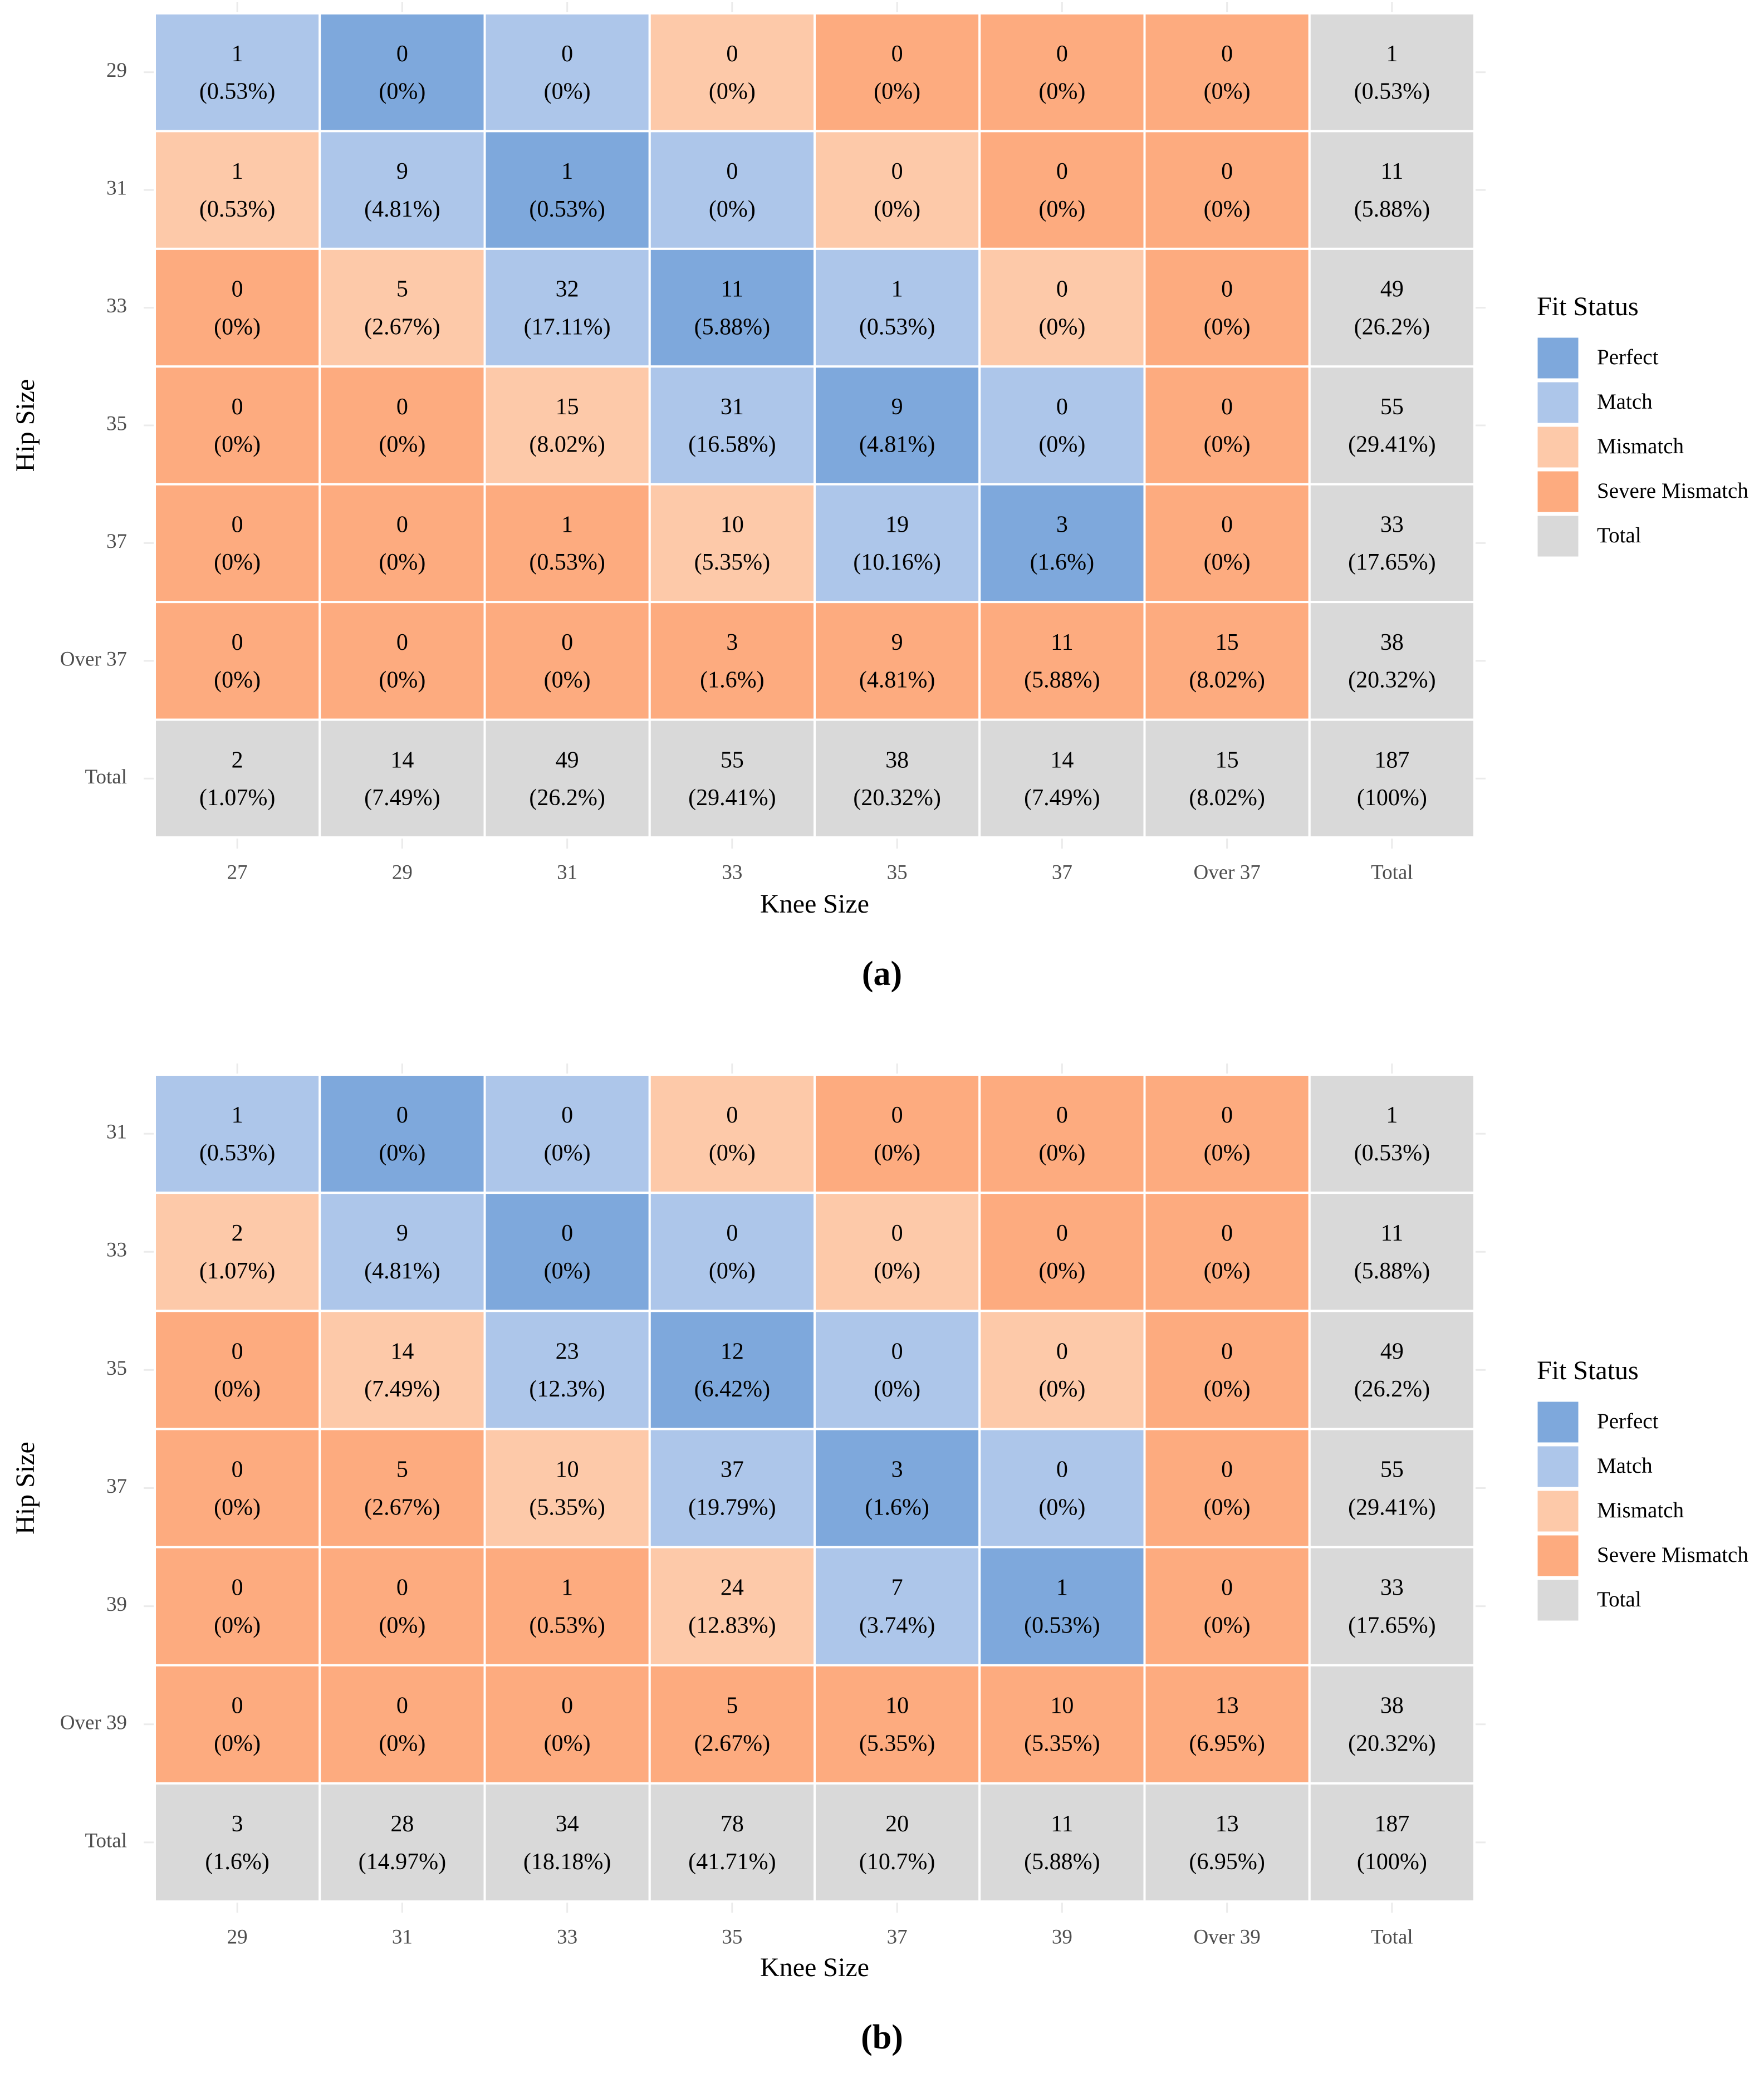  What do you see at coordinates (567, 760) in the screenshot?
I see `cell-count-label: 49` at bounding box center [567, 760].